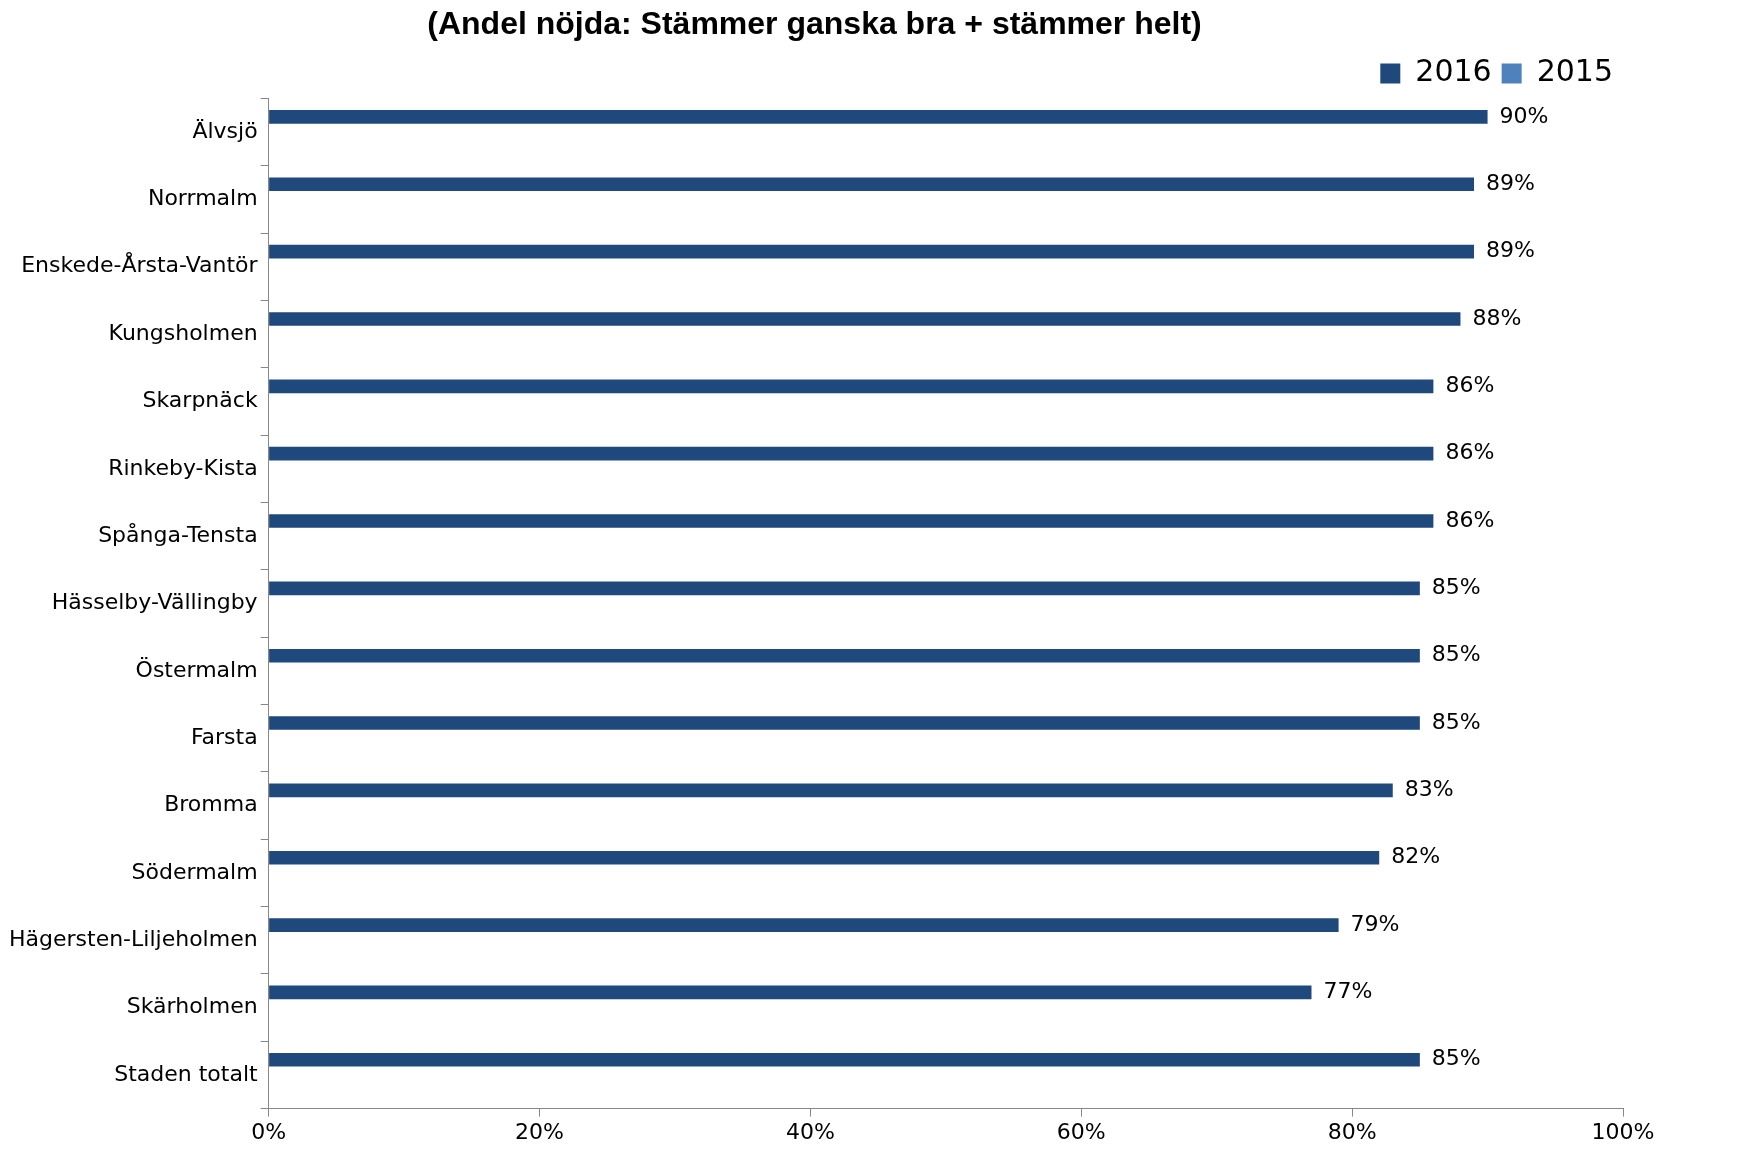 This screenshot has height=1159, width=1743. Describe the element at coordinates (1416, 856) in the screenshot. I see `data-label: 82%` at that location.